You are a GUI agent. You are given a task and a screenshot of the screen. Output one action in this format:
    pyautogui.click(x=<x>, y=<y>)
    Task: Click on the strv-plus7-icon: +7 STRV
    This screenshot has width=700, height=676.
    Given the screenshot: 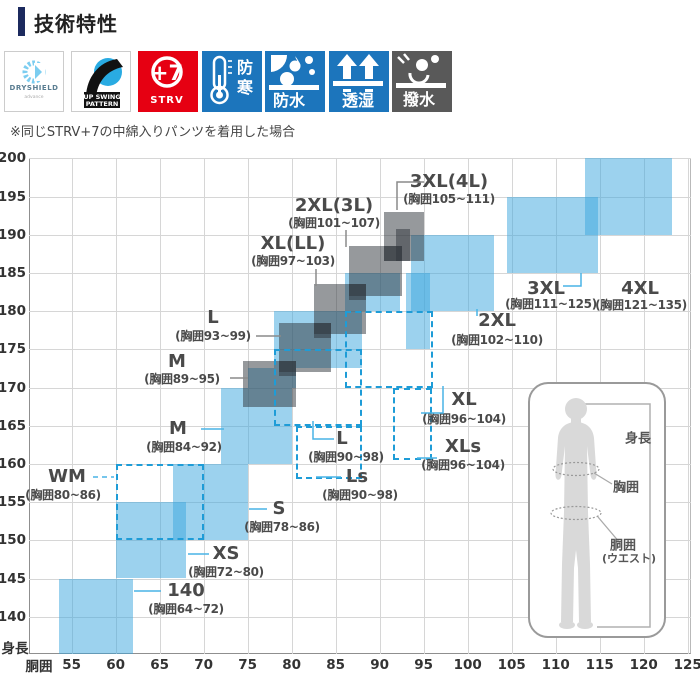 What is the action you would take?
    pyautogui.click(x=166, y=81)
    